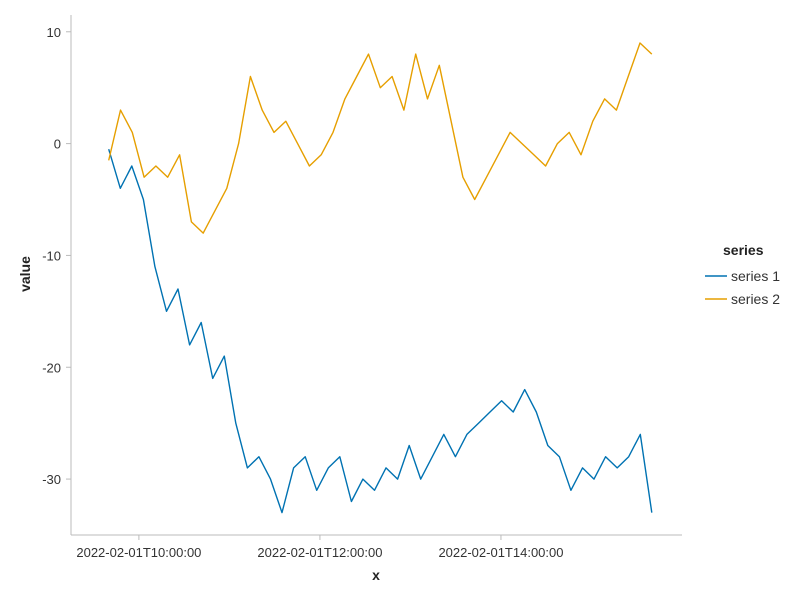  I want to click on legend: series series 1 series 2, so click(742, 274).